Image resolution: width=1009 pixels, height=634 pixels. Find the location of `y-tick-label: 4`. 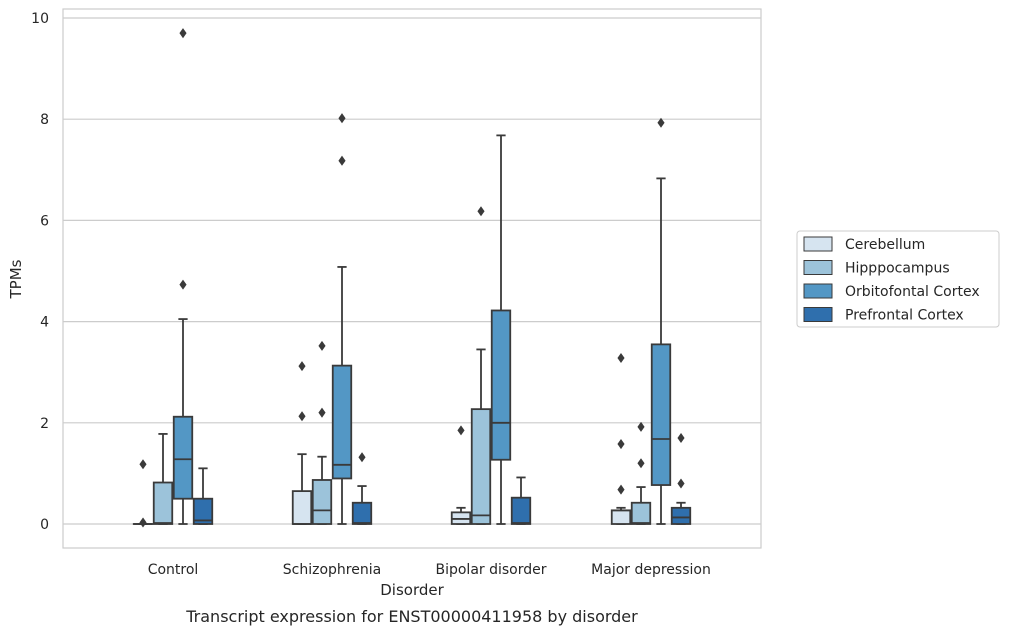

y-tick-label: 4 is located at coordinates (44, 323).